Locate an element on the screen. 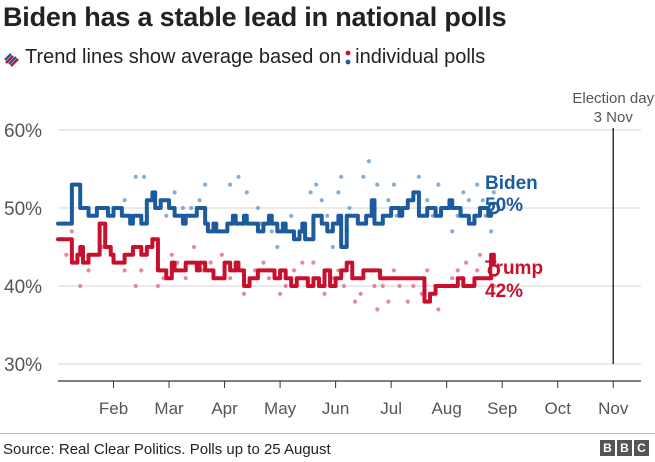 This screenshot has height=462, width=655. bbc-logo-letter-1: B is located at coordinates (607, 448).